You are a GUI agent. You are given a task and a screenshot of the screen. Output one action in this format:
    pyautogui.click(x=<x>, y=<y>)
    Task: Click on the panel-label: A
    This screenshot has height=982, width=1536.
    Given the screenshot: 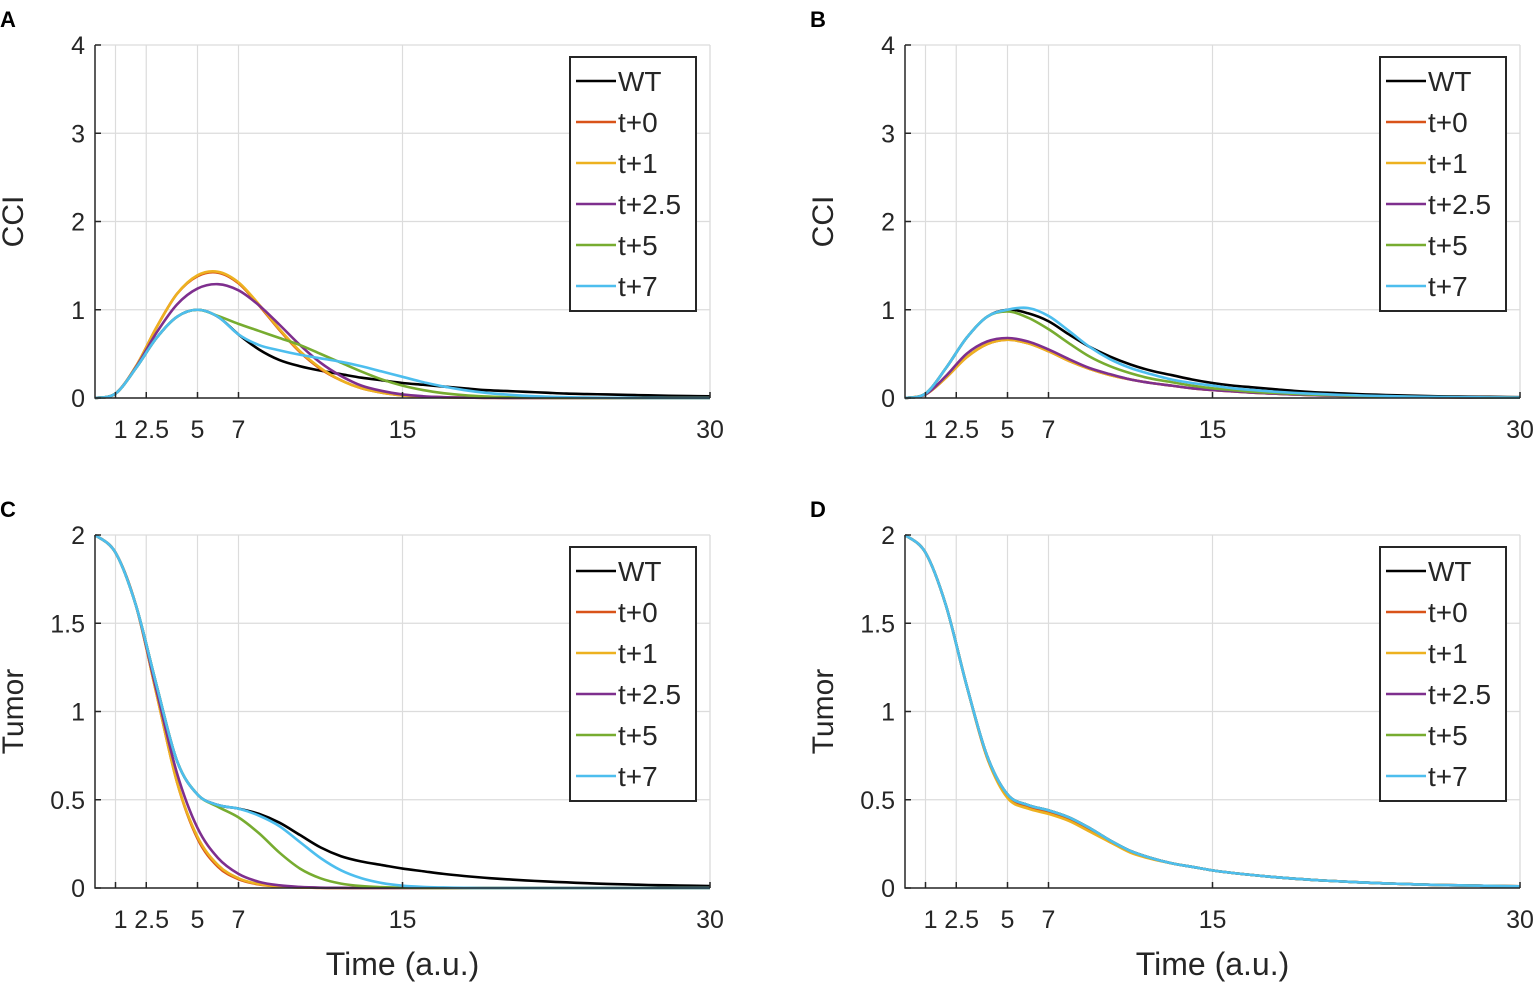 What is the action you would take?
    pyautogui.click(x=8, y=19)
    